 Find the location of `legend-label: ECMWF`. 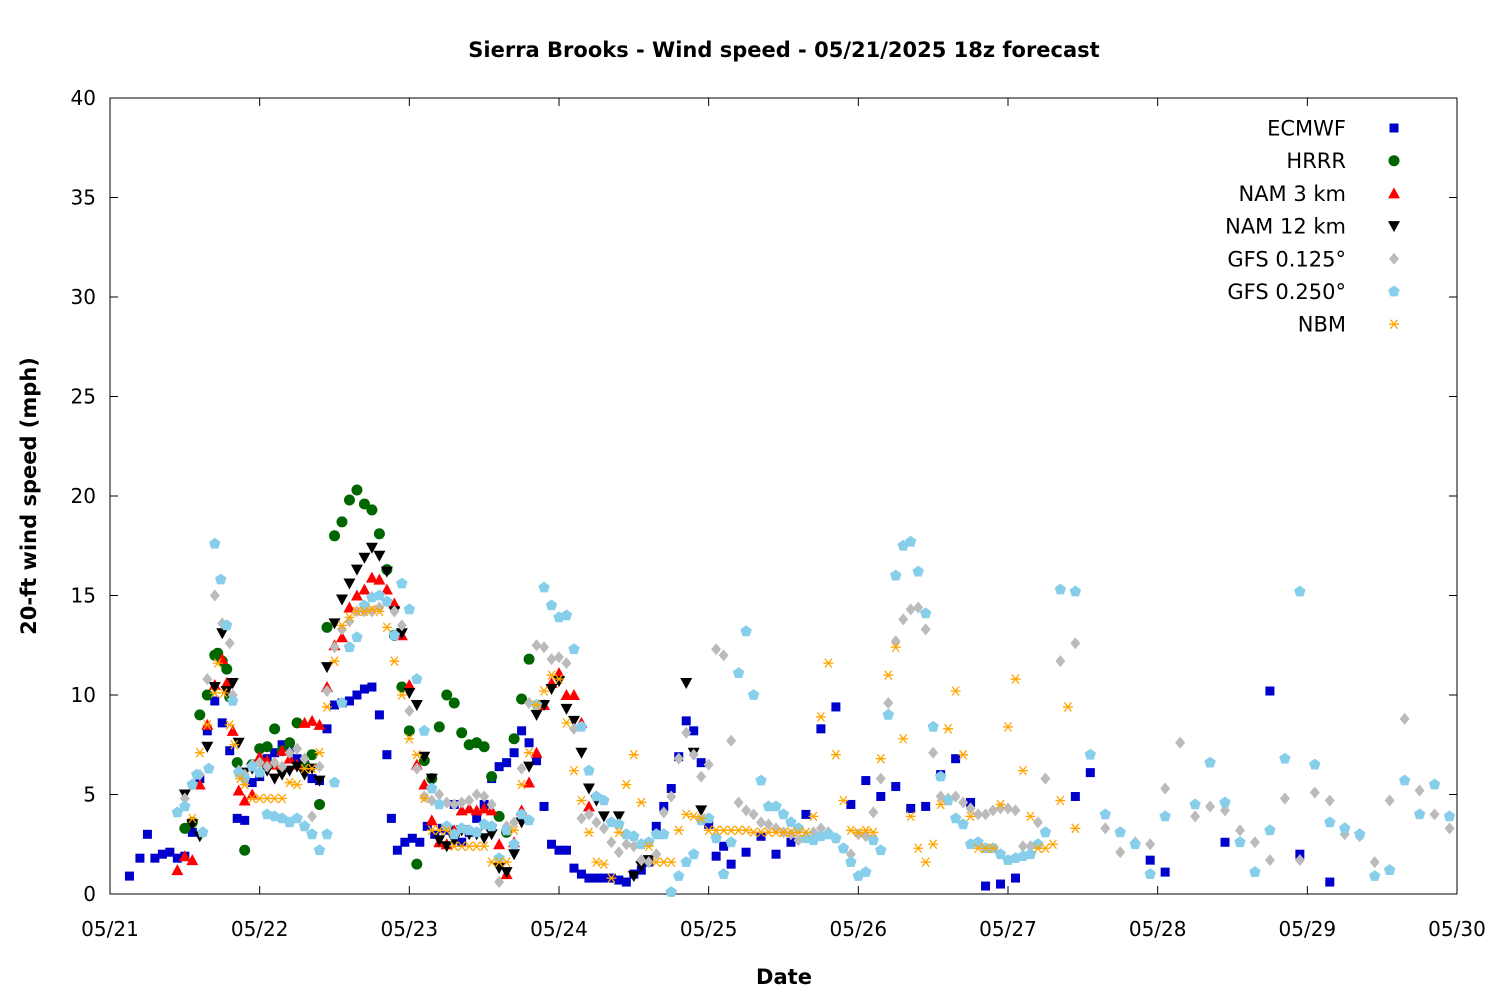

legend-label: ECMWF is located at coordinates (1306, 129).